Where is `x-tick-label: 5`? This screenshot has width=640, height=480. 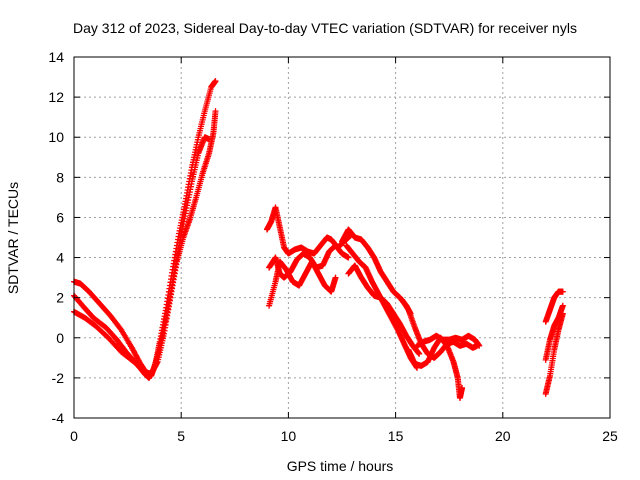
x-tick-label: 5 is located at coordinates (181, 436).